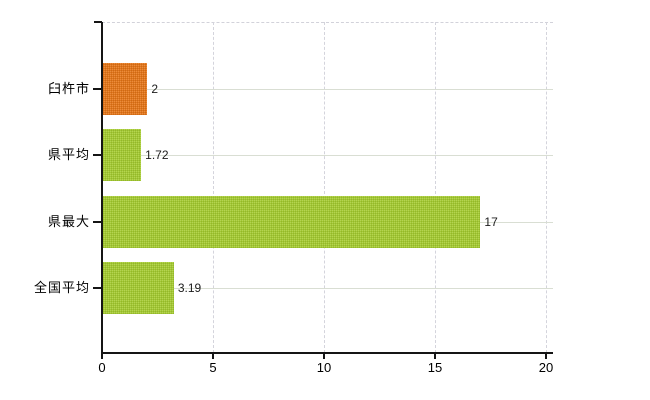 The image size is (650, 400). Describe the element at coordinates (157, 155) in the screenshot. I see `value-label: 1.72` at that location.